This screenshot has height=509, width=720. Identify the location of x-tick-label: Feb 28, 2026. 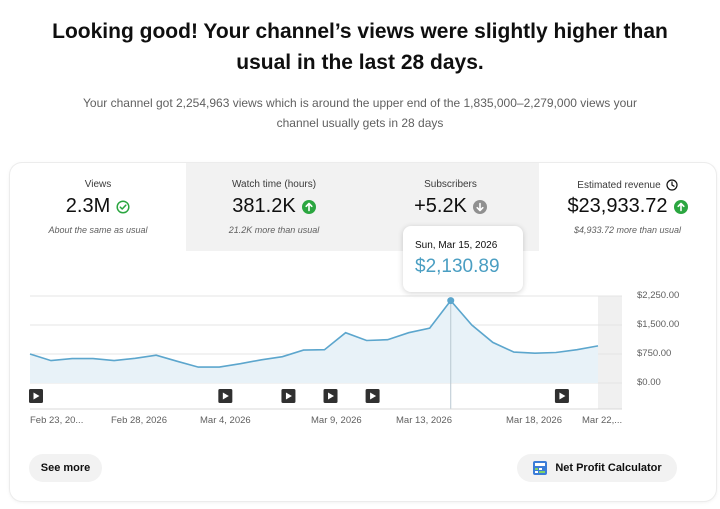
(139, 420).